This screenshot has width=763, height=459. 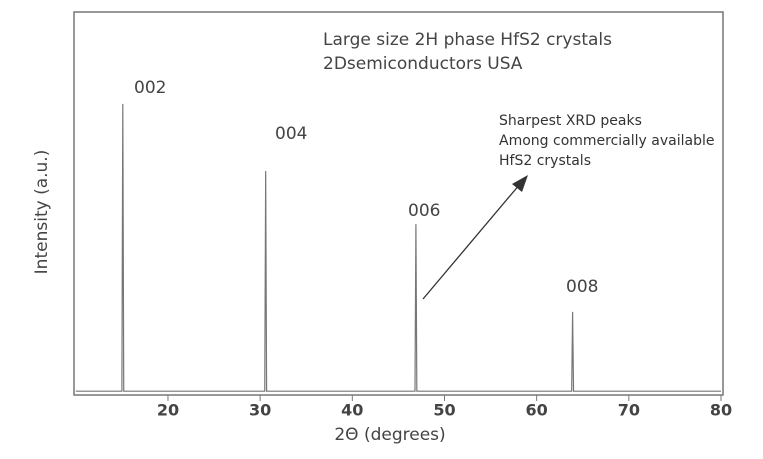 I want to click on x-tick-label: 40, so click(x=352, y=410).